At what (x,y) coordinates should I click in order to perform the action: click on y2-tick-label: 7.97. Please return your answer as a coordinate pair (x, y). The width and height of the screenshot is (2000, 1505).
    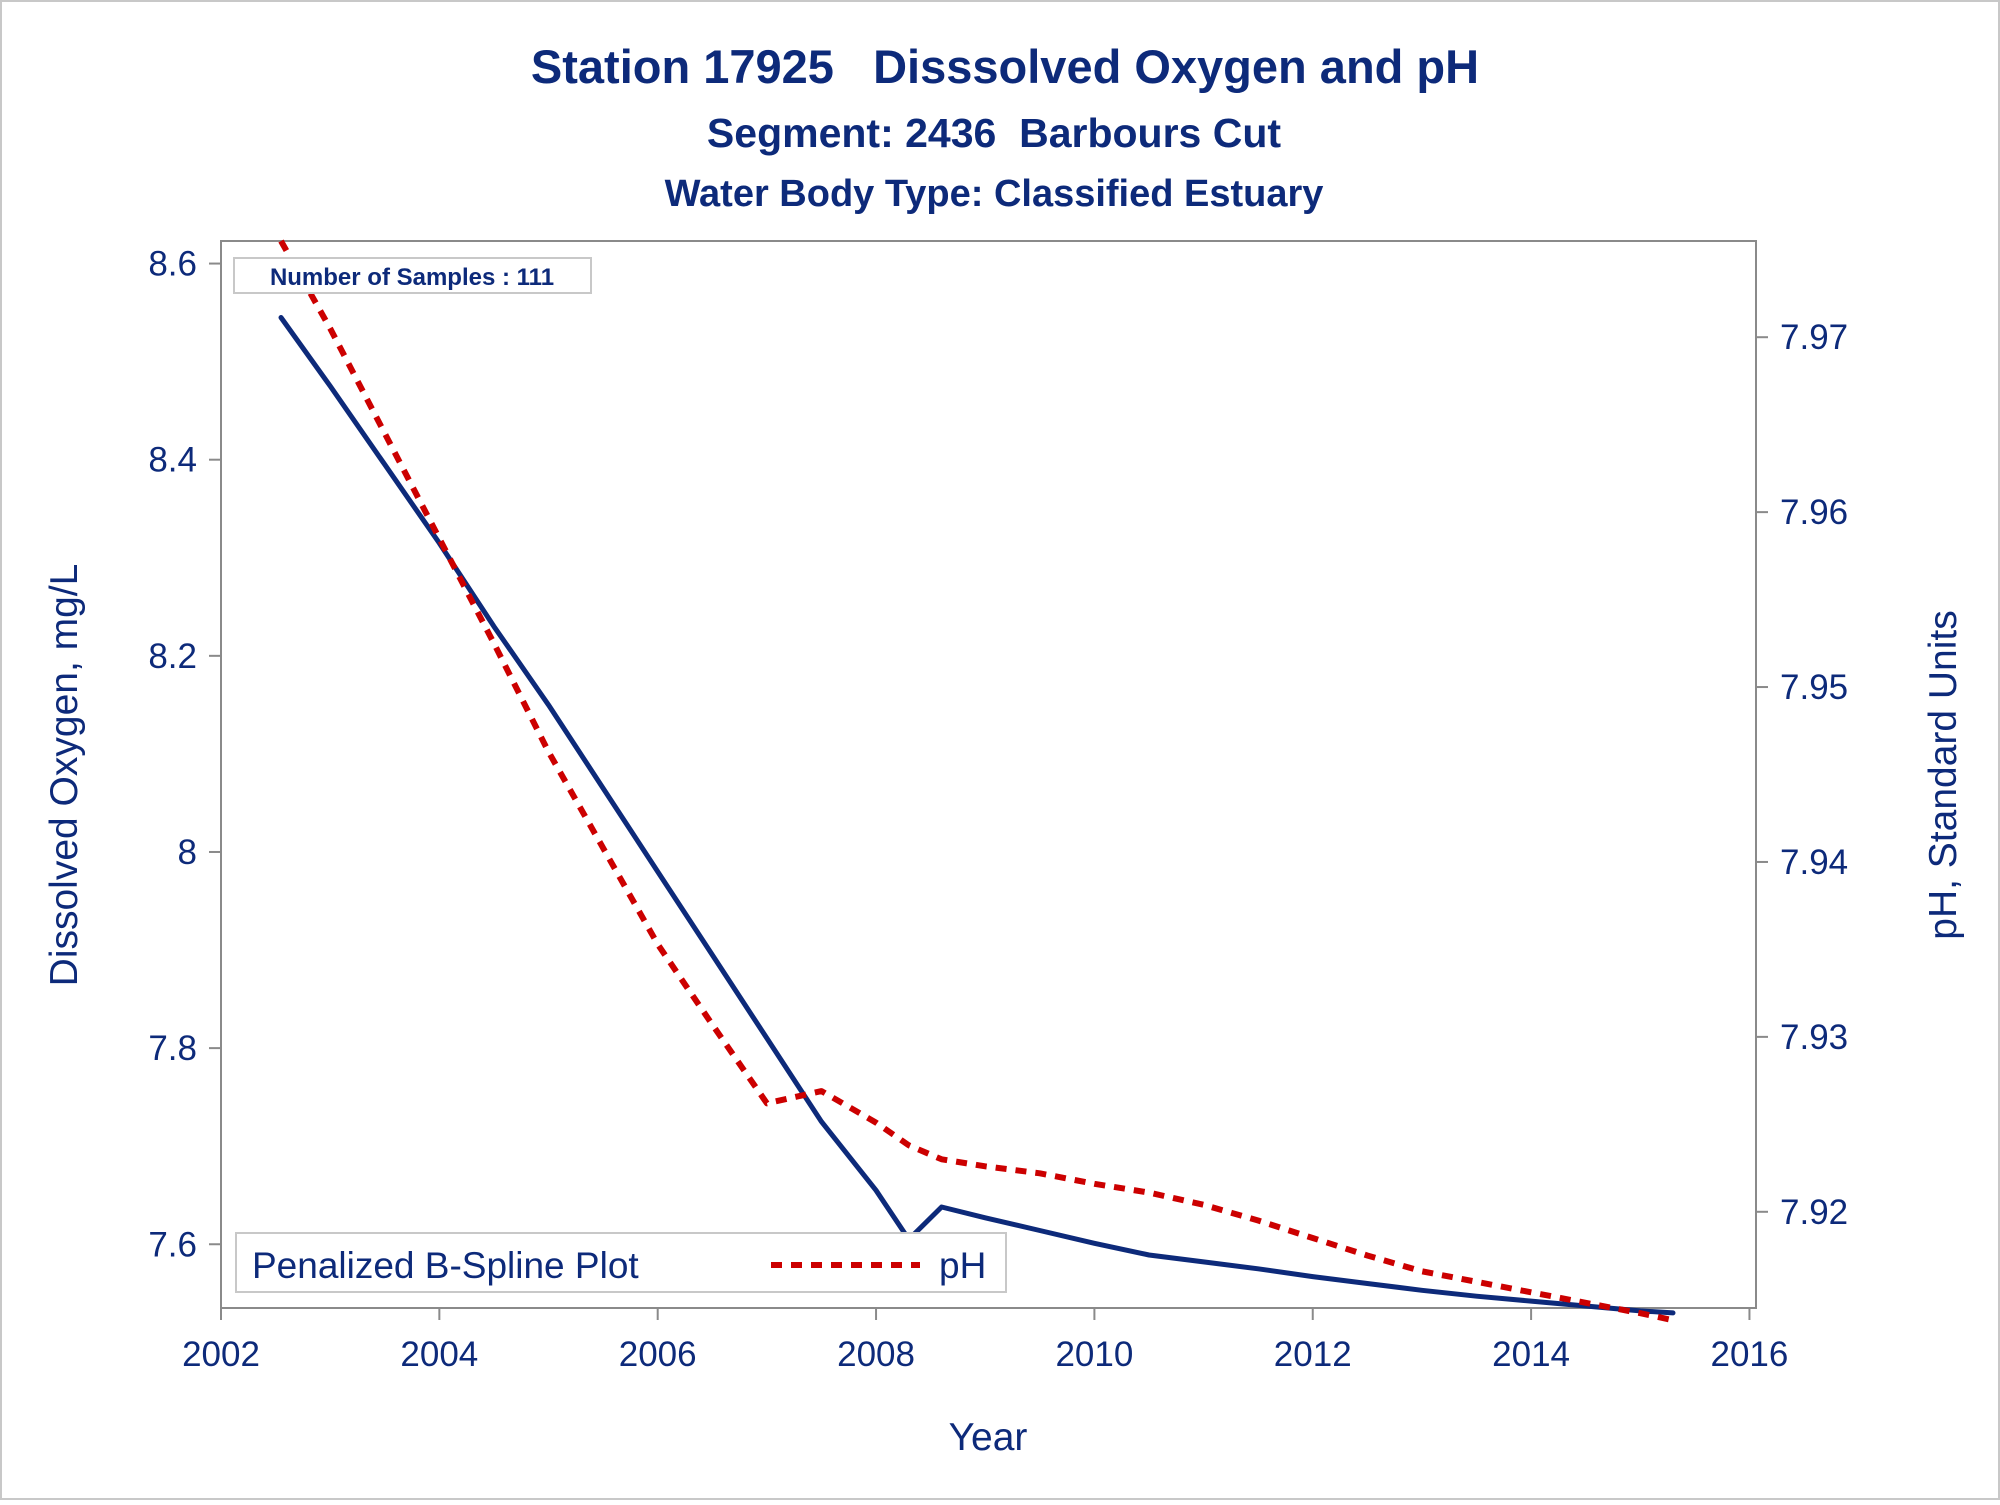
    Looking at the image, I should click on (1814, 337).